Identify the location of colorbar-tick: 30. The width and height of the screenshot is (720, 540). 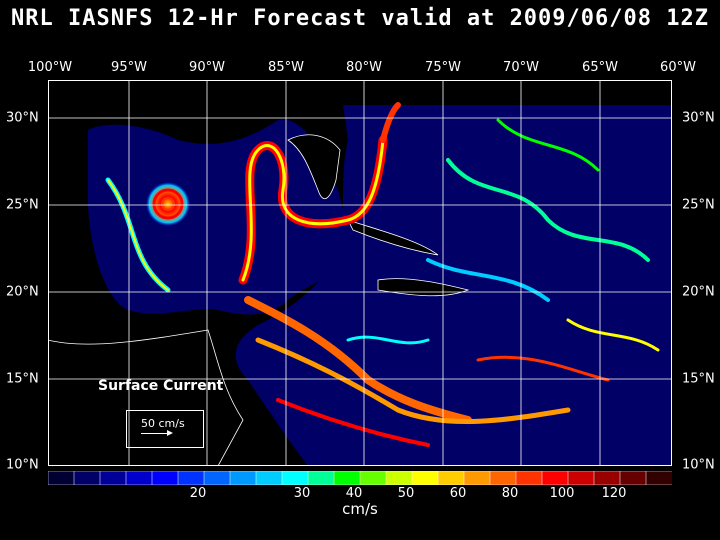
(302, 493).